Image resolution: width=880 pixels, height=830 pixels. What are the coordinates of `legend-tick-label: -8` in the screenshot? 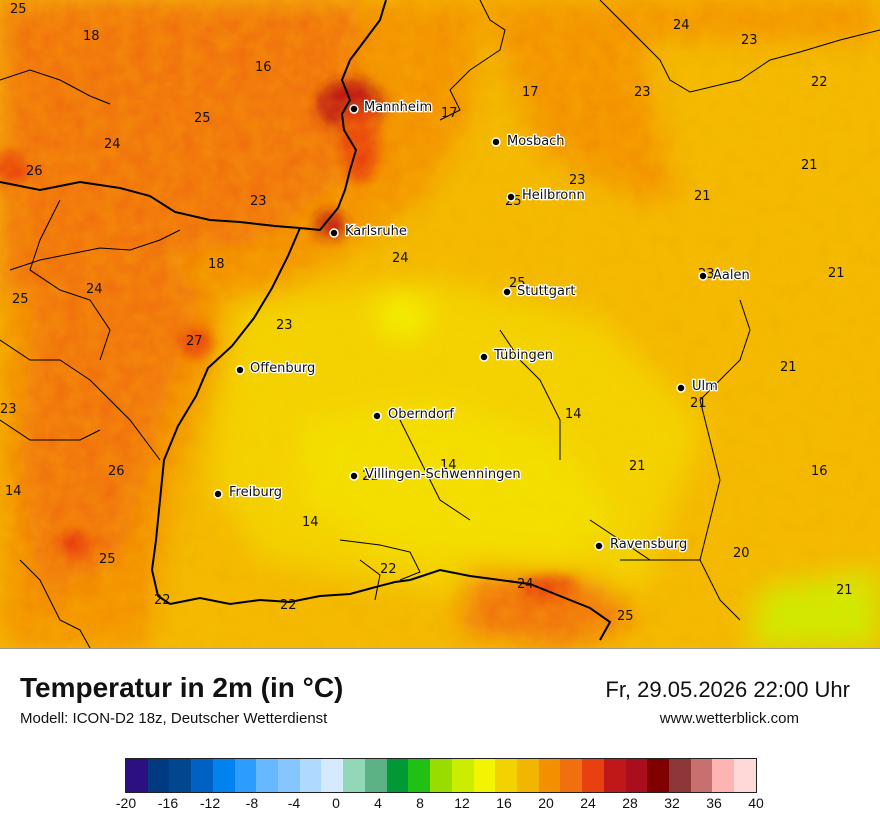 It's located at (252, 803).